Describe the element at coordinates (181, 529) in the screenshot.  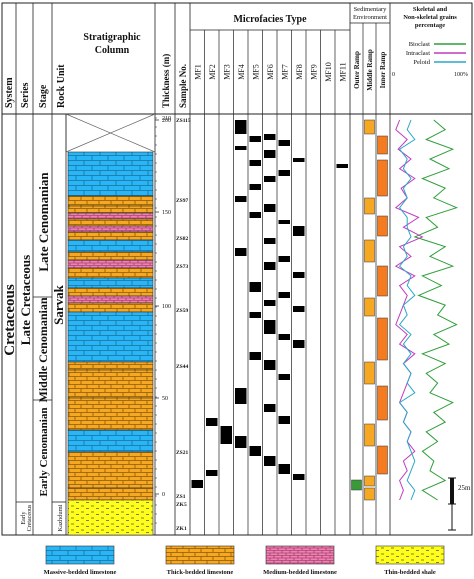
I see `sample-zk1: ZK1` at that location.